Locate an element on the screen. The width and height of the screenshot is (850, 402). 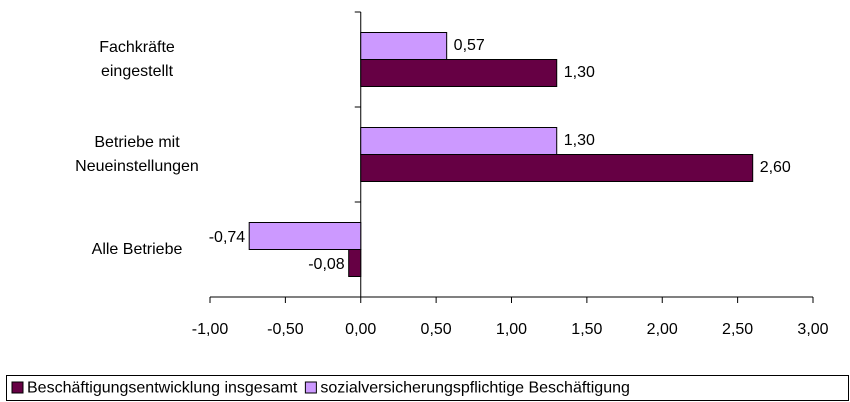
legend-box is located at coordinates (427, 388).